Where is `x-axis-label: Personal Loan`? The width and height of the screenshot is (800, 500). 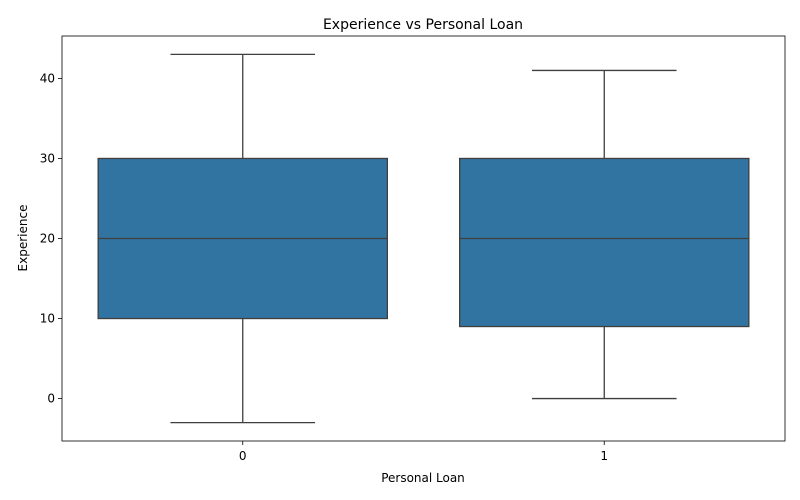
x-axis-label: Personal Loan is located at coordinates (423, 478).